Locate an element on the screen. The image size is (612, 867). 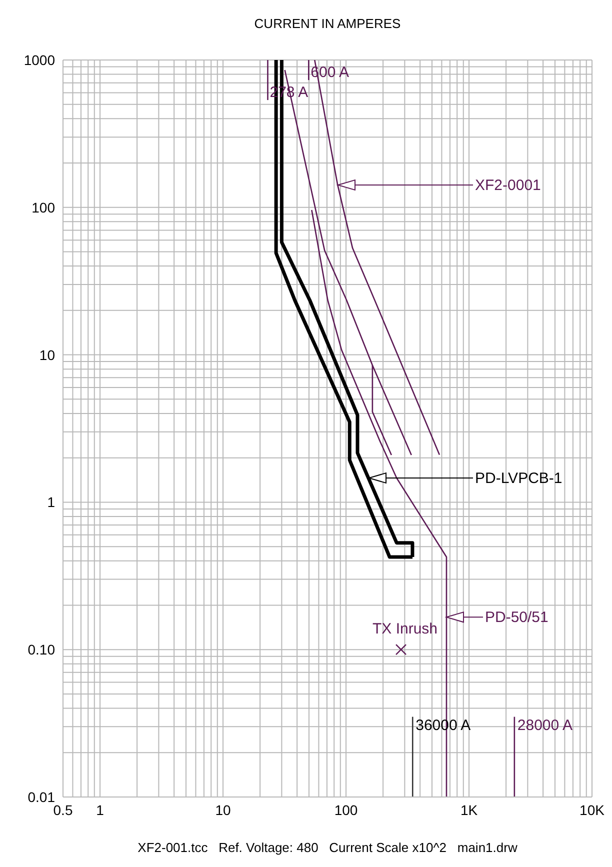
x-tick-label: 1 is located at coordinates (100, 810).